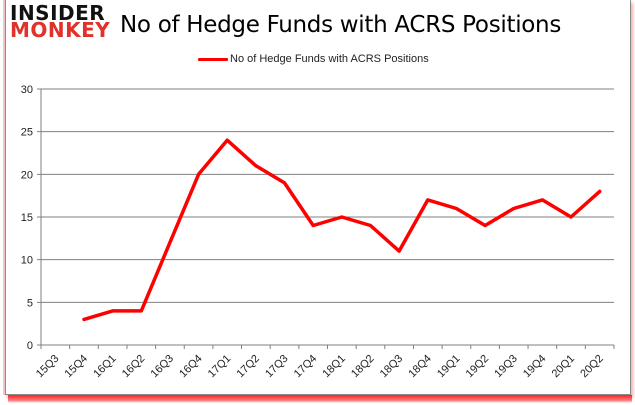 The height and width of the screenshot is (405, 635). Describe the element at coordinates (27, 218) in the screenshot. I see `y-tick-label: 15` at that location.